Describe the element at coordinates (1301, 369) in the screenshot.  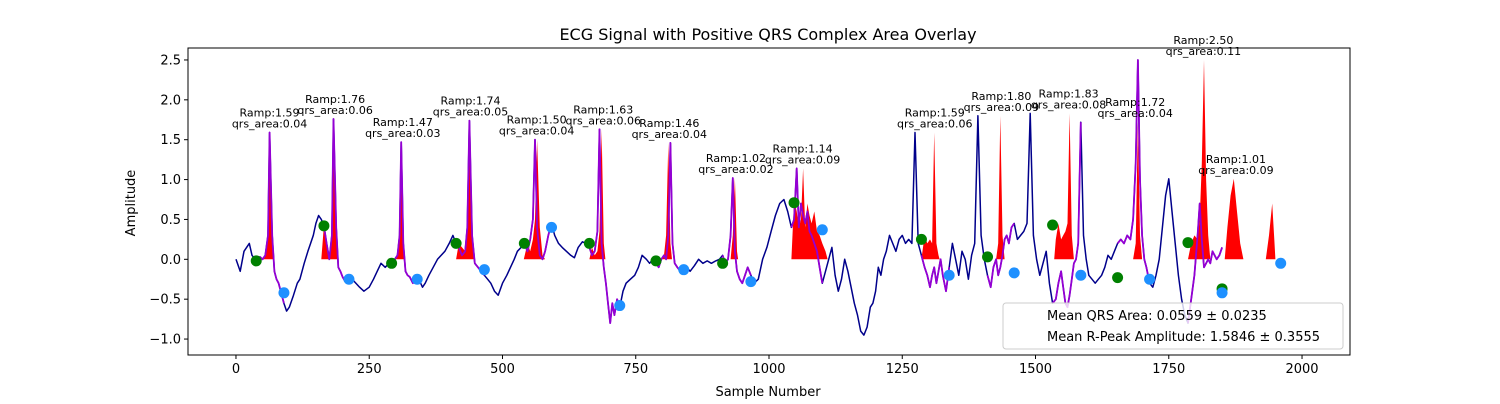
I see `x-tick-label: 2000` at that location.